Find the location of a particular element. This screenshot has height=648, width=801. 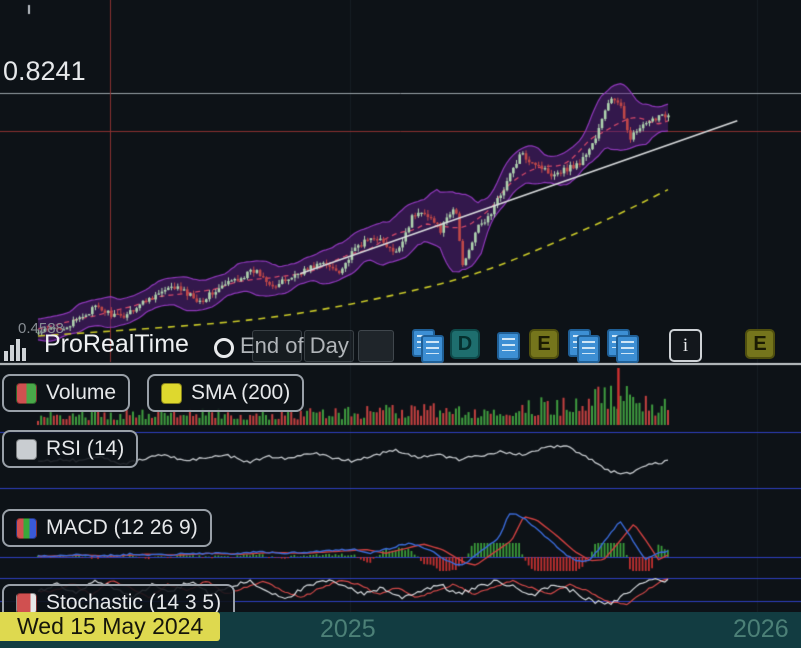

end-of-day-indicator-icon is located at coordinates (224, 348).